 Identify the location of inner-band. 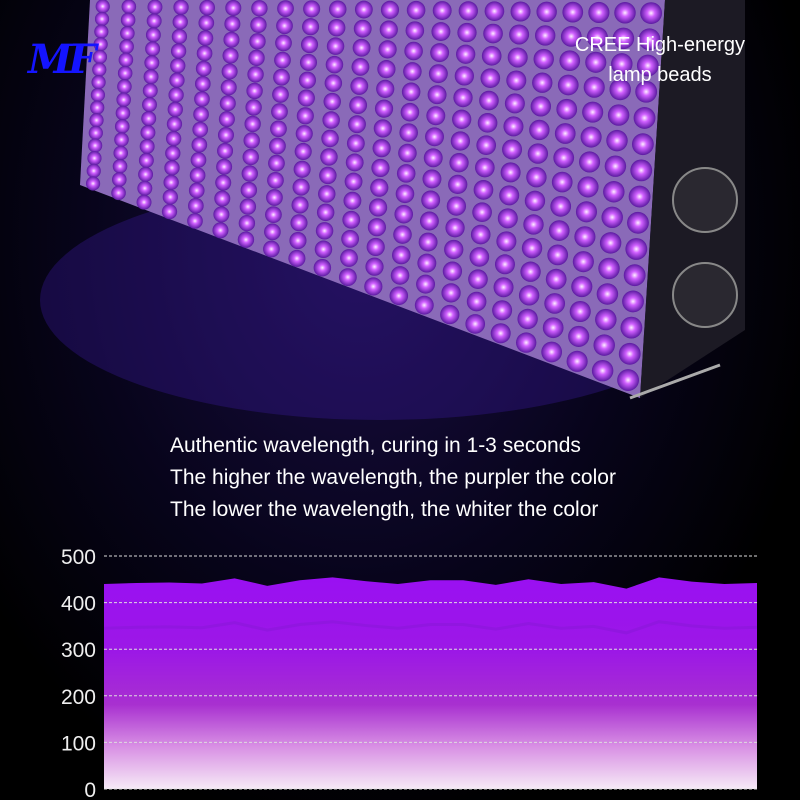
(430, 627).